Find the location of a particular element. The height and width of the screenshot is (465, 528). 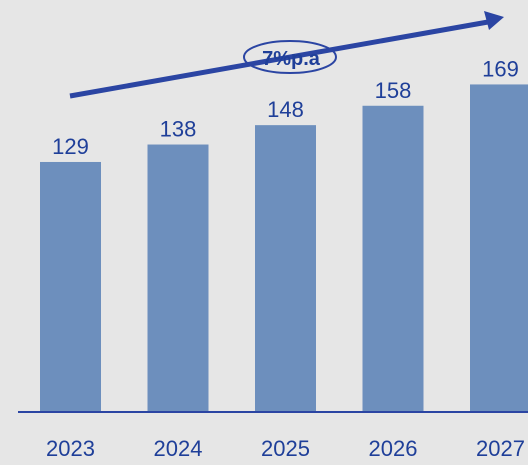

value-label-2026: 158 is located at coordinates (393, 90).